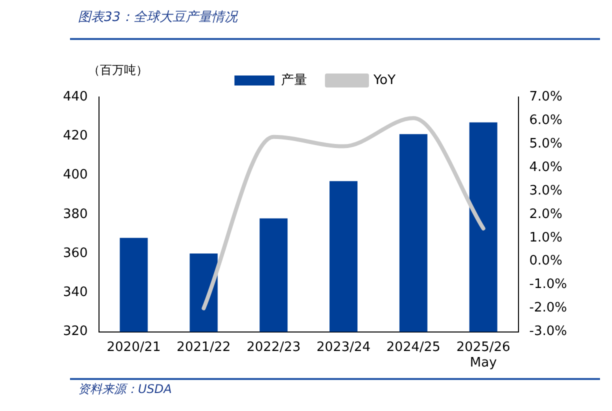 The image size is (612, 411). I want to click on y-tick-label: 340, so click(75, 292).